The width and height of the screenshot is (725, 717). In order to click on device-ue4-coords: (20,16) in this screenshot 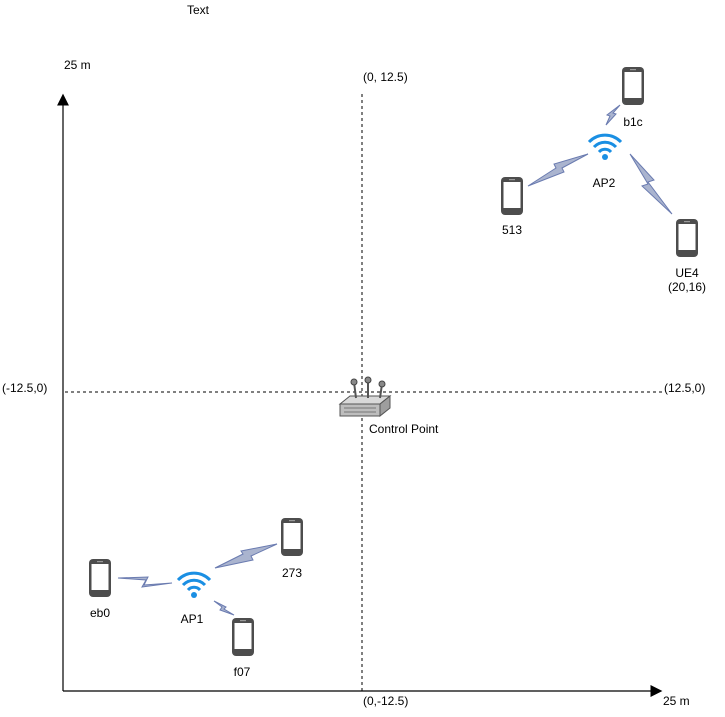, I will do `click(687, 287)`.